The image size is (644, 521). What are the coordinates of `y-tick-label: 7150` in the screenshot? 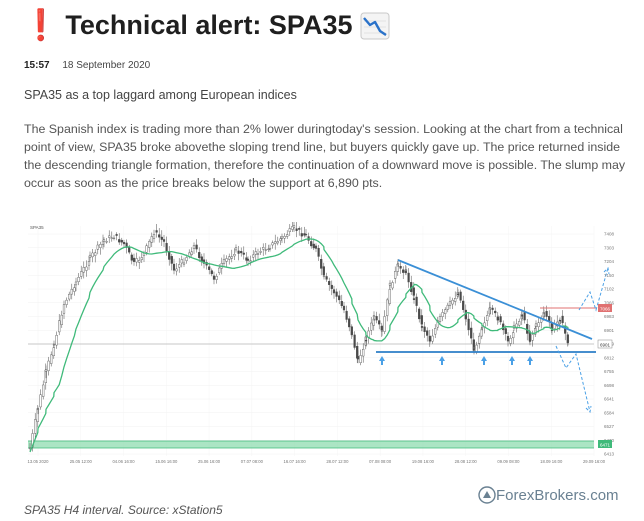 It's located at (609, 275).